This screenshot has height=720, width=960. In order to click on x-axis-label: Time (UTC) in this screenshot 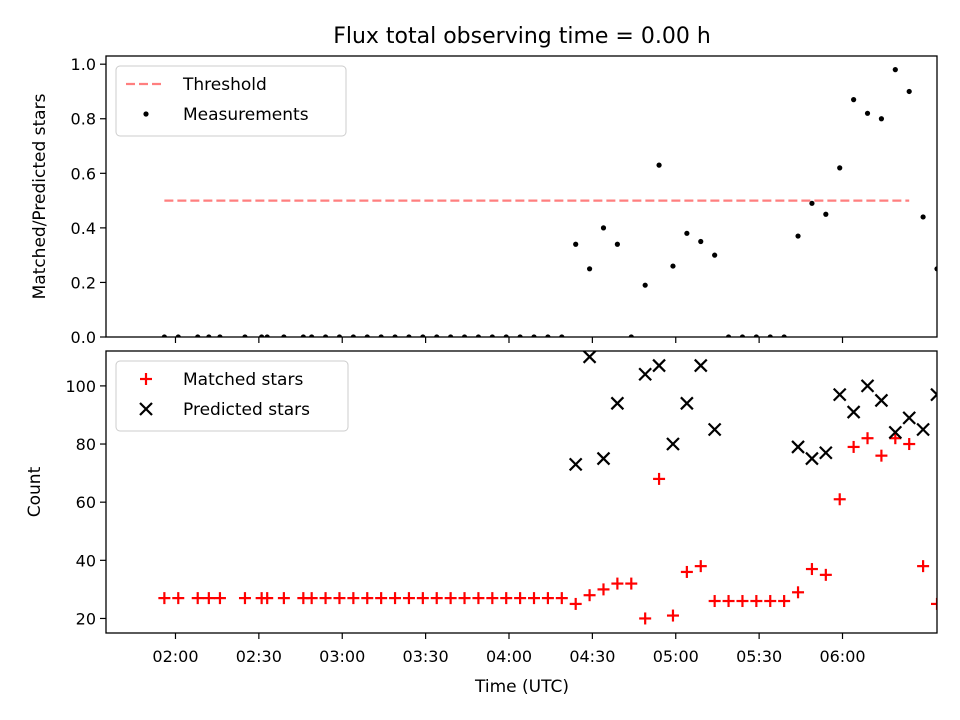, I will do `click(521, 687)`.